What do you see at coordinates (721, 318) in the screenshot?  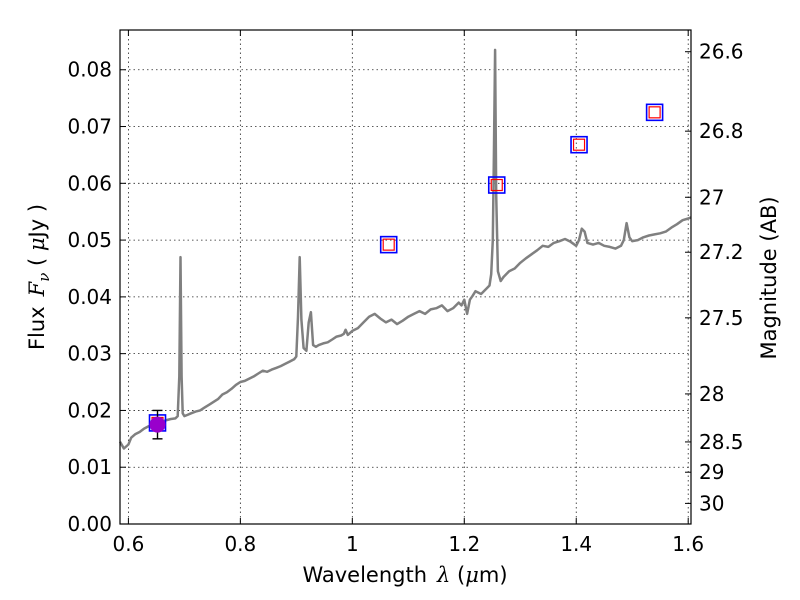 I see `y2-tick-label: 27.5` at bounding box center [721, 318].